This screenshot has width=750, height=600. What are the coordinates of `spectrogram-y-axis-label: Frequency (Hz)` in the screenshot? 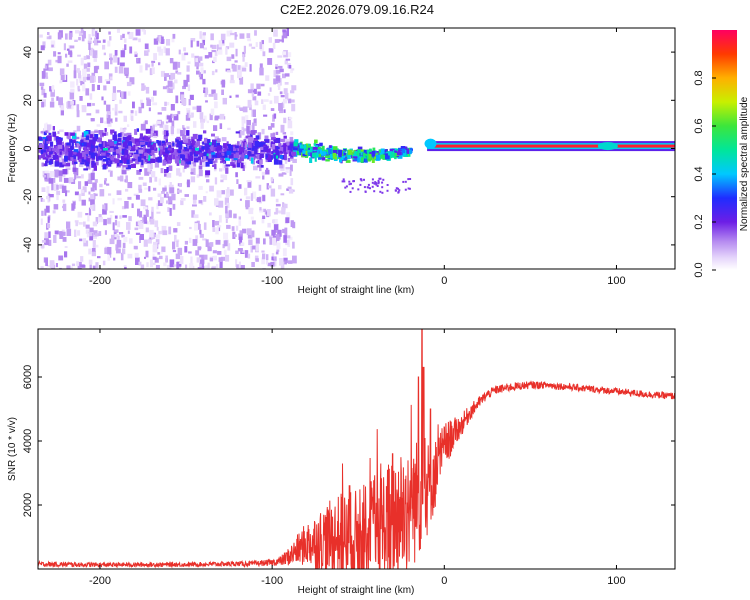 It's located at (12, 148).